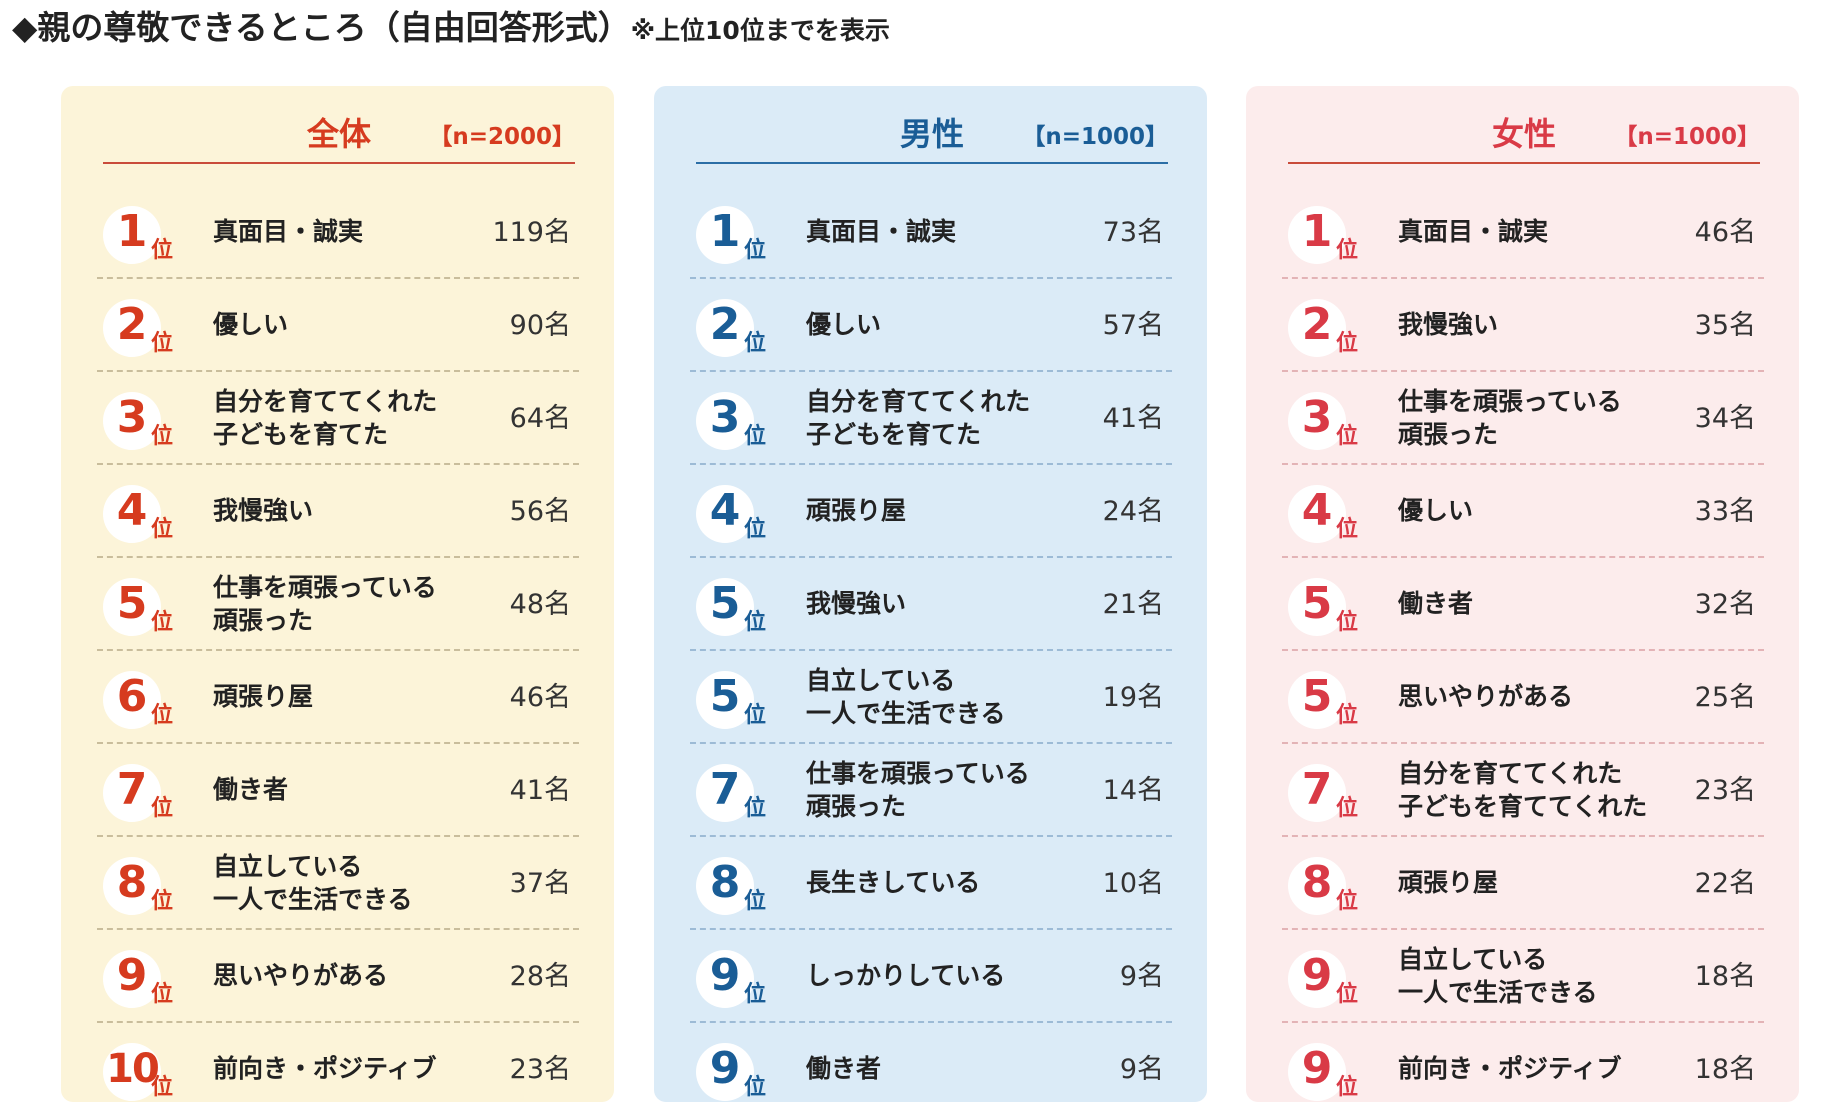 The width and height of the screenshot is (1840, 1120). I want to click on ranking-row: 7 位 仕事を頑張っている 頑張った 14名, so click(931, 790).